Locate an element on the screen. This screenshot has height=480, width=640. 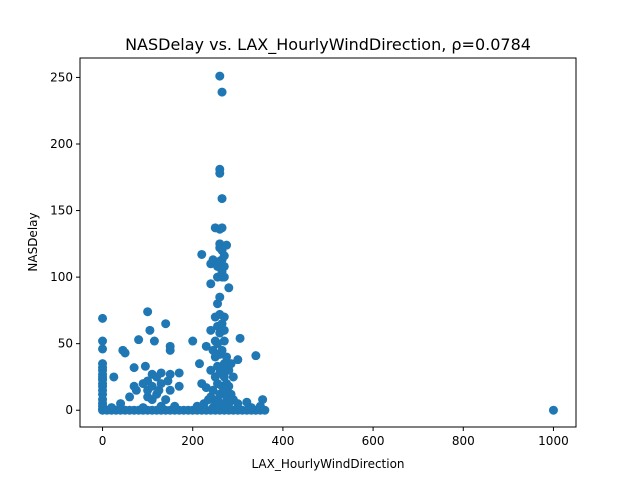
y-tick-label: 50 is located at coordinates (65, 344).